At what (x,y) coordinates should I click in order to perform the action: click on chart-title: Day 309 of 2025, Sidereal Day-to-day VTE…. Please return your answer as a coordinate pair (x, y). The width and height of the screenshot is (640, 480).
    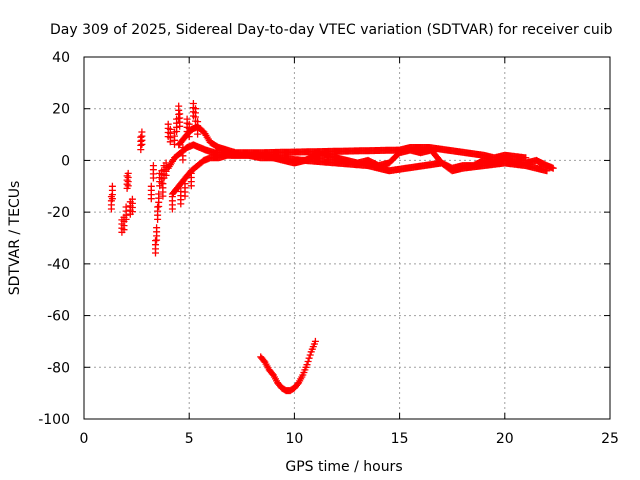
    Looking at the image, I should click on (331, 30).